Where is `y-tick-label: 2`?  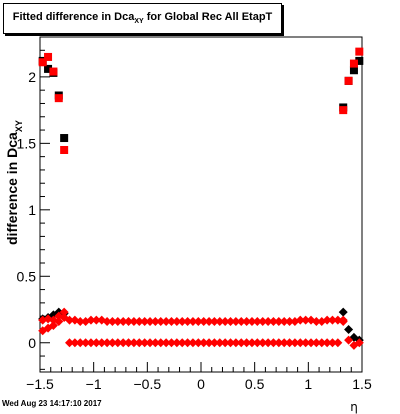
y-tick-label: 2 is located at coordinates (32, 77).